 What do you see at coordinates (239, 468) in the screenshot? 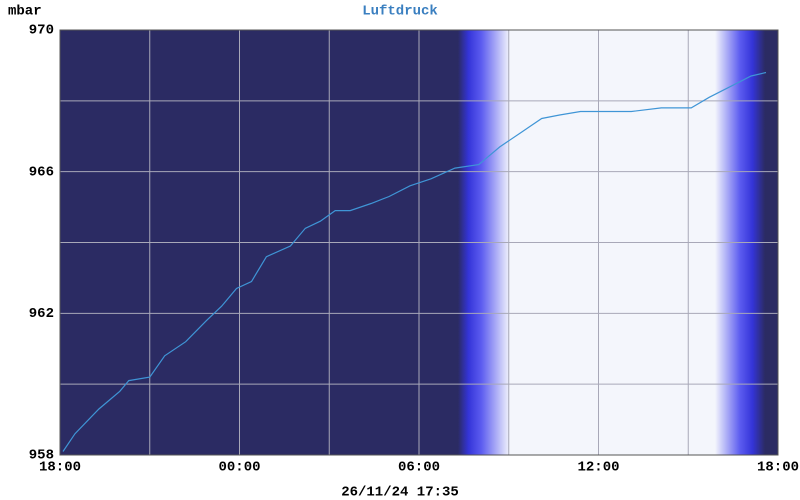
I see `x-tick-label: 00:00` at bounding box center [239, 468].